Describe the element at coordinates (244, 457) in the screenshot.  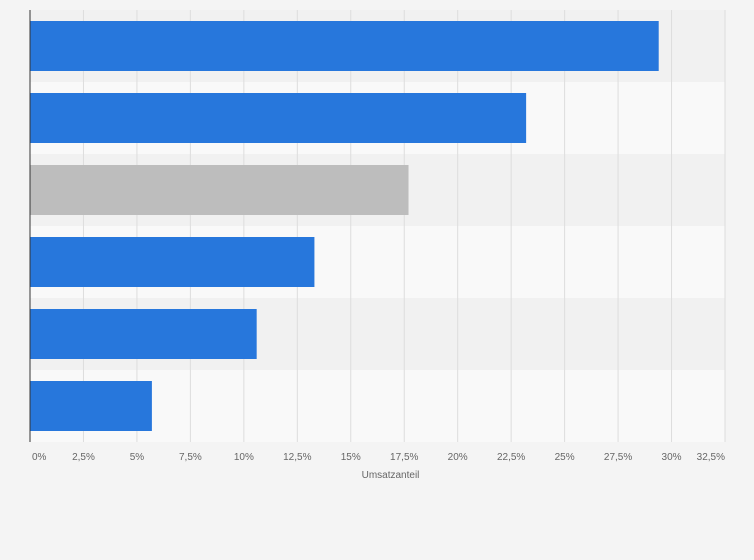
I see `x-tick-label: 10%` at that location.